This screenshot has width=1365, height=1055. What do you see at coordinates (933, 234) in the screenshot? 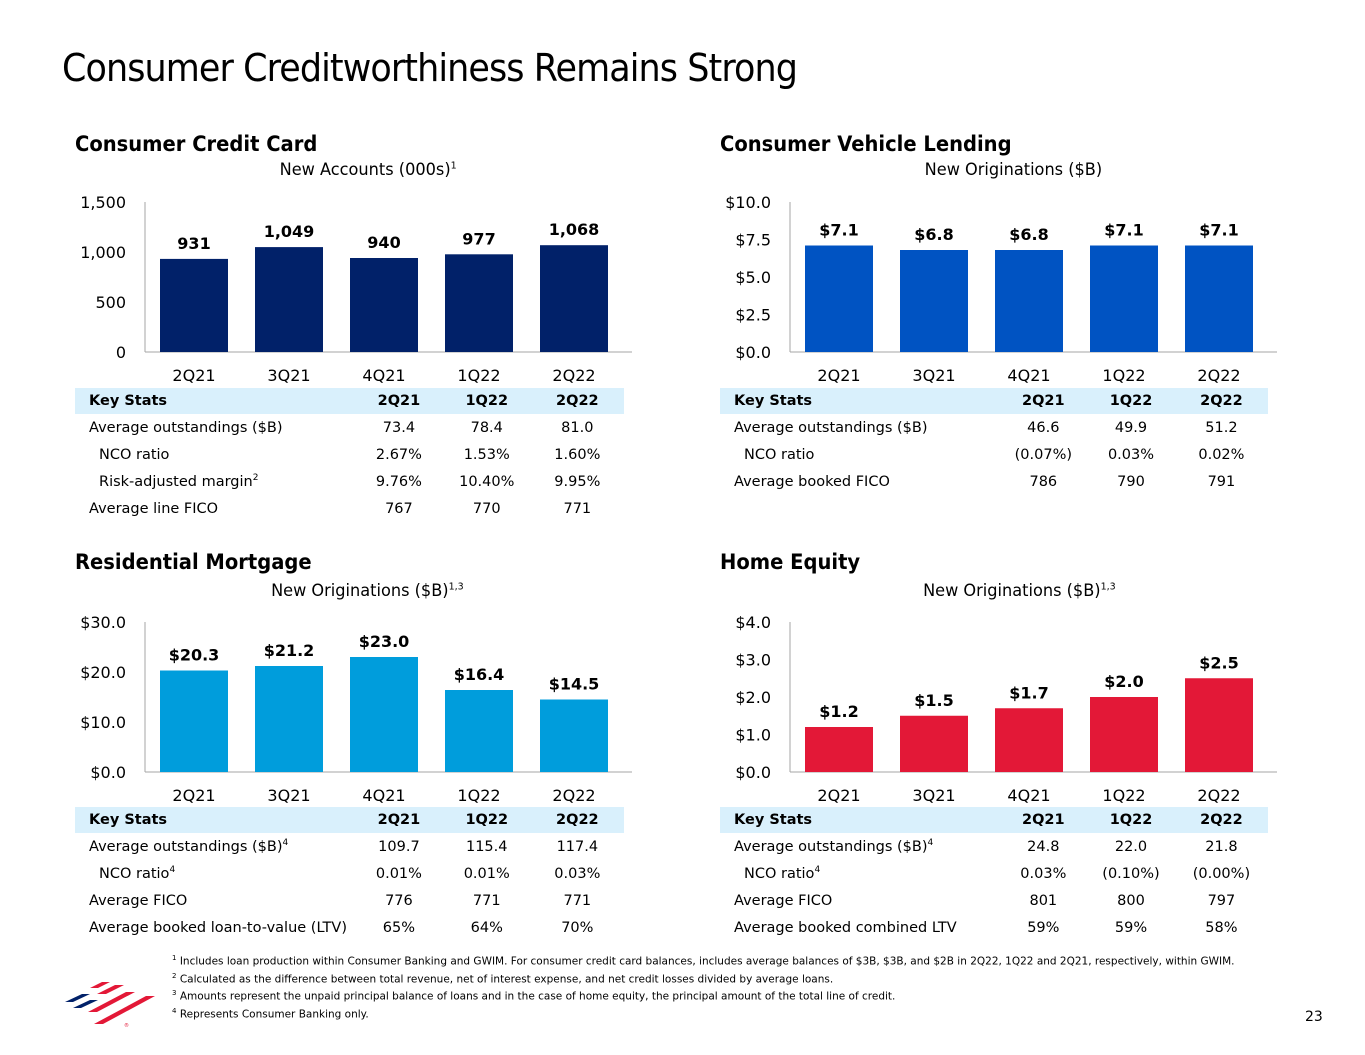
I see `data-label: $6.8` at bounding box center [933, 234].